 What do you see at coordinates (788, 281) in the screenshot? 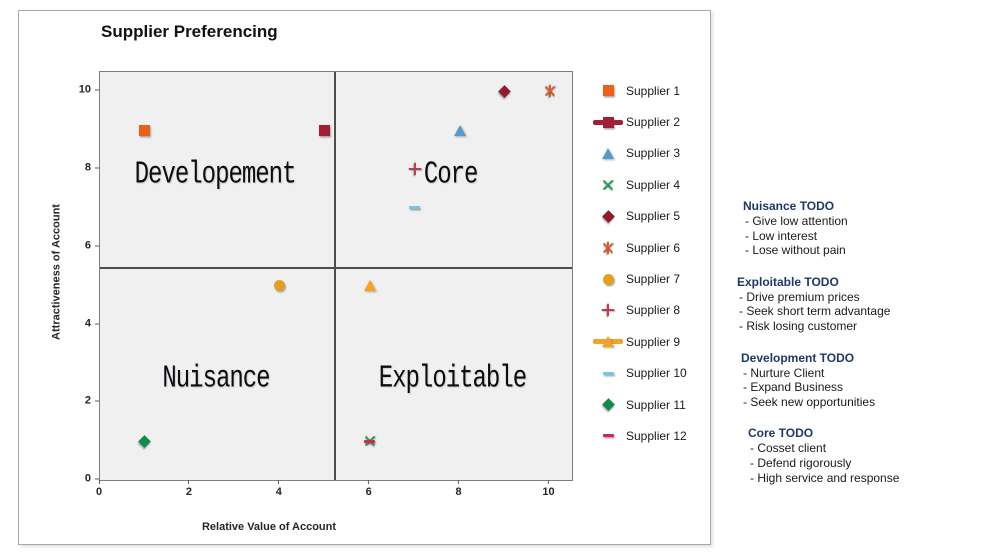
I see `todo-heading: Exploitable TODO` at bounding box center [788, 281].